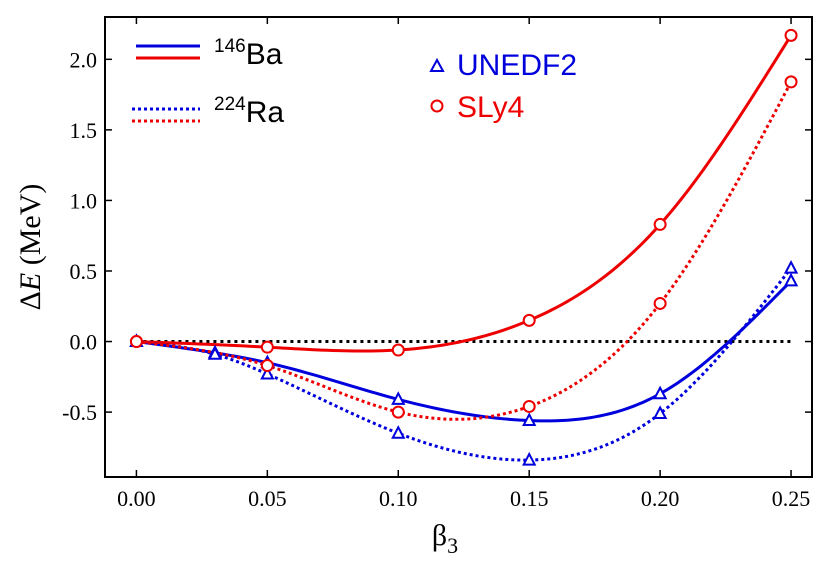  I want to click on legend-sly4-marker, so click(437, 106).